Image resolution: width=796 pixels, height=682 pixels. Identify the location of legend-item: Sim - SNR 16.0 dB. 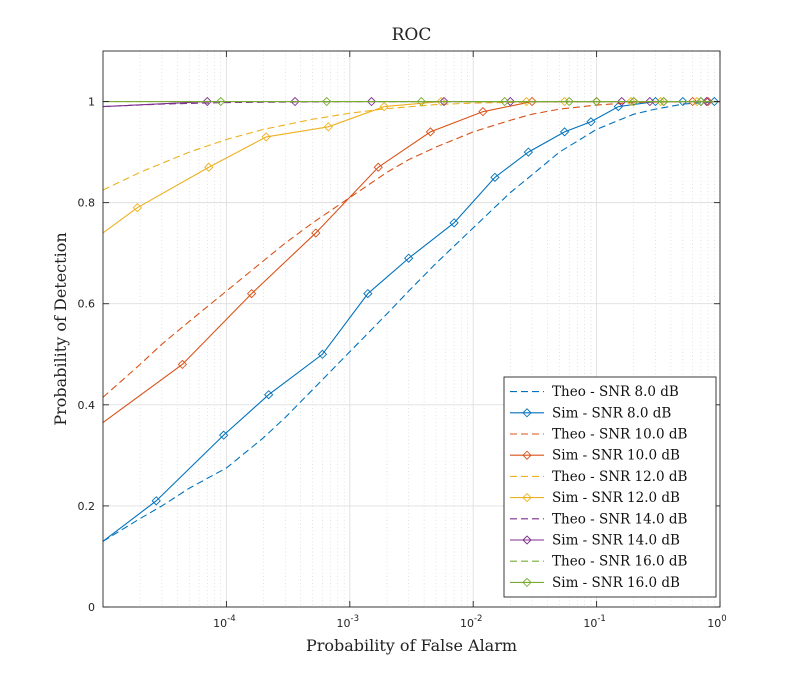
(595, 583).